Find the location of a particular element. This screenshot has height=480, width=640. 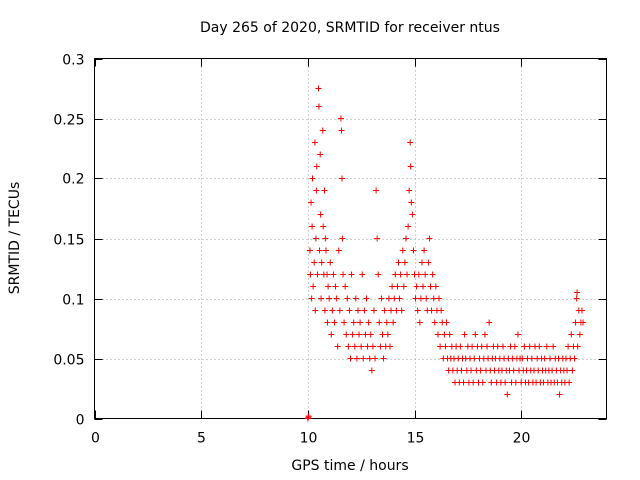

y-tick-label: 0.3 is located at coordinates (73, 61).